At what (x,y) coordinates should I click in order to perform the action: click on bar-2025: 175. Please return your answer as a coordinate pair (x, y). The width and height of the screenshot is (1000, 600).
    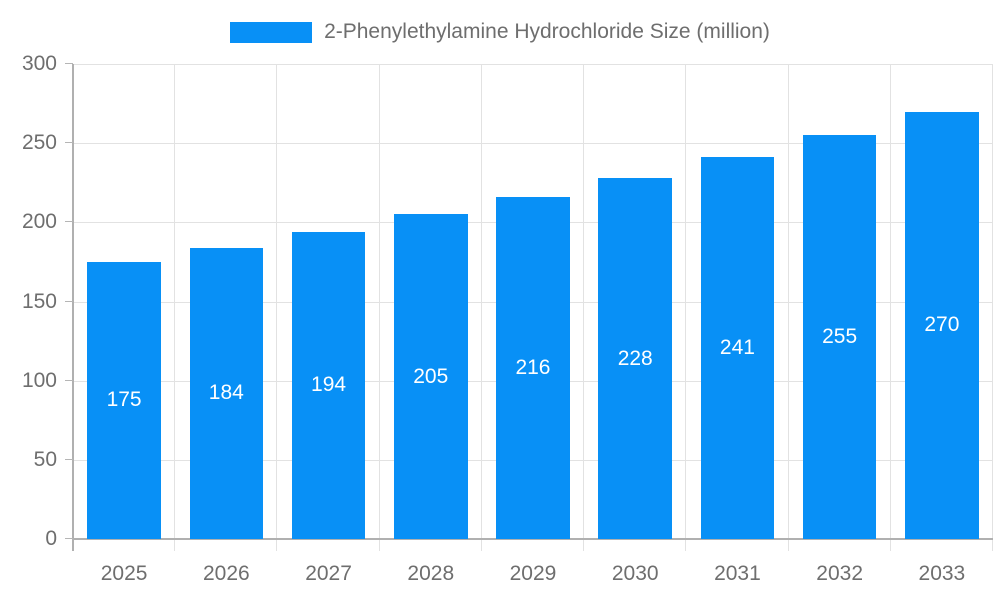
    Looking at the image, I should click on (124, 400).